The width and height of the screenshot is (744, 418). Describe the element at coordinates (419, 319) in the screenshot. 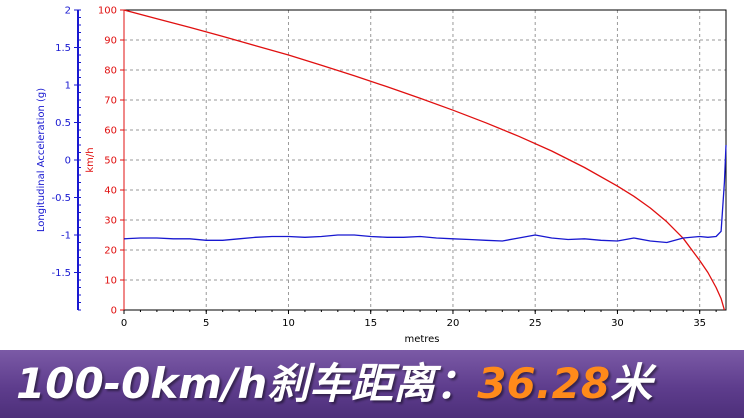

I see `x-axis: 0 5 10 15 20 25 30 35` at that location.